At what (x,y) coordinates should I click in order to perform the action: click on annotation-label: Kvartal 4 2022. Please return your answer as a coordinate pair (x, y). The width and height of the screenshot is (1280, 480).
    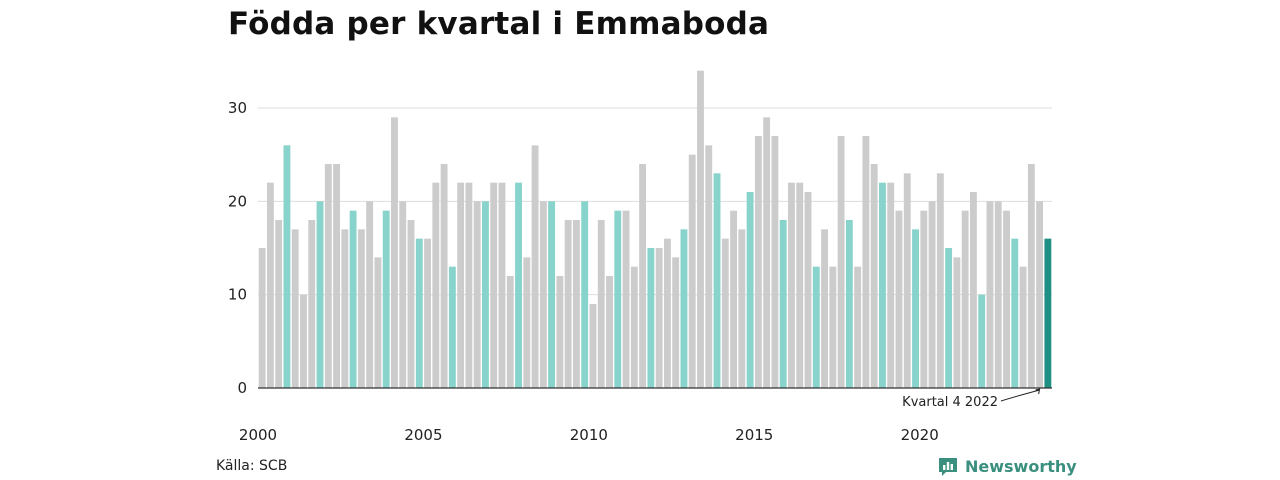
    Looking at the image, I should click on (950, 402).